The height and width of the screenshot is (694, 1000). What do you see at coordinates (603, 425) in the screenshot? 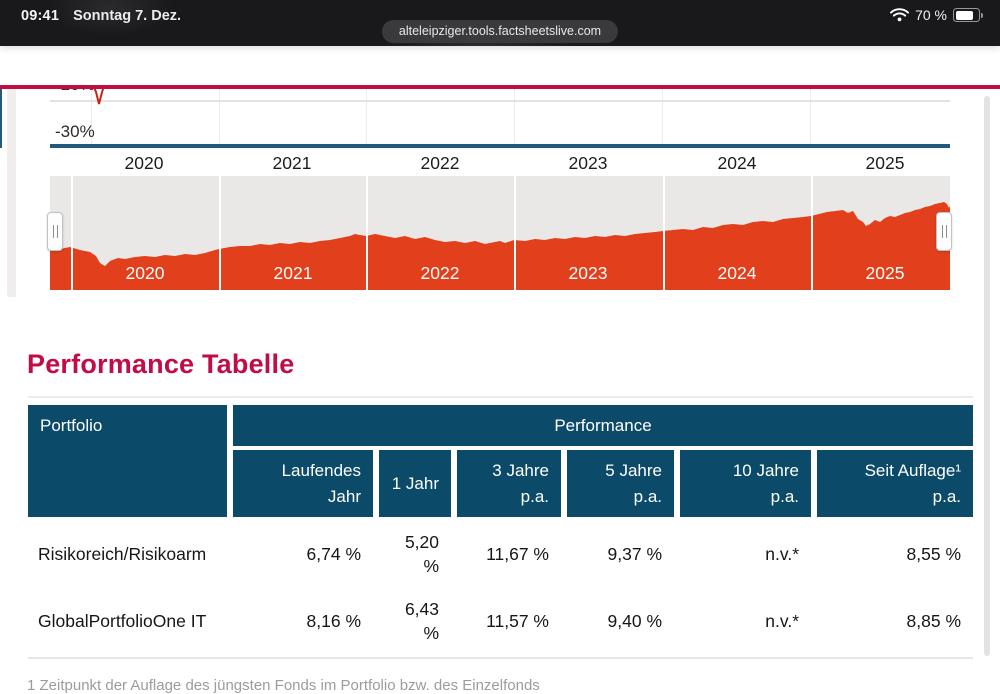
I see `table-header-performance-group: Performance` at bounding box center [603, 425].